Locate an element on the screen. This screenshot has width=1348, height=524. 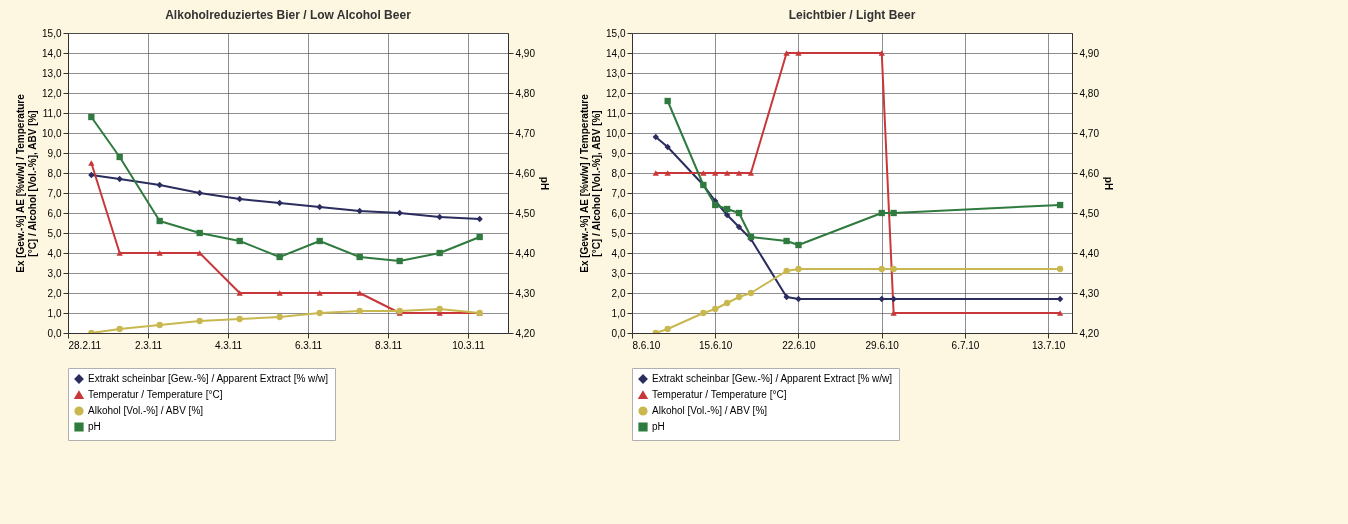
x-tick-label: 8.6.10 is located at coordinates (646, 345).